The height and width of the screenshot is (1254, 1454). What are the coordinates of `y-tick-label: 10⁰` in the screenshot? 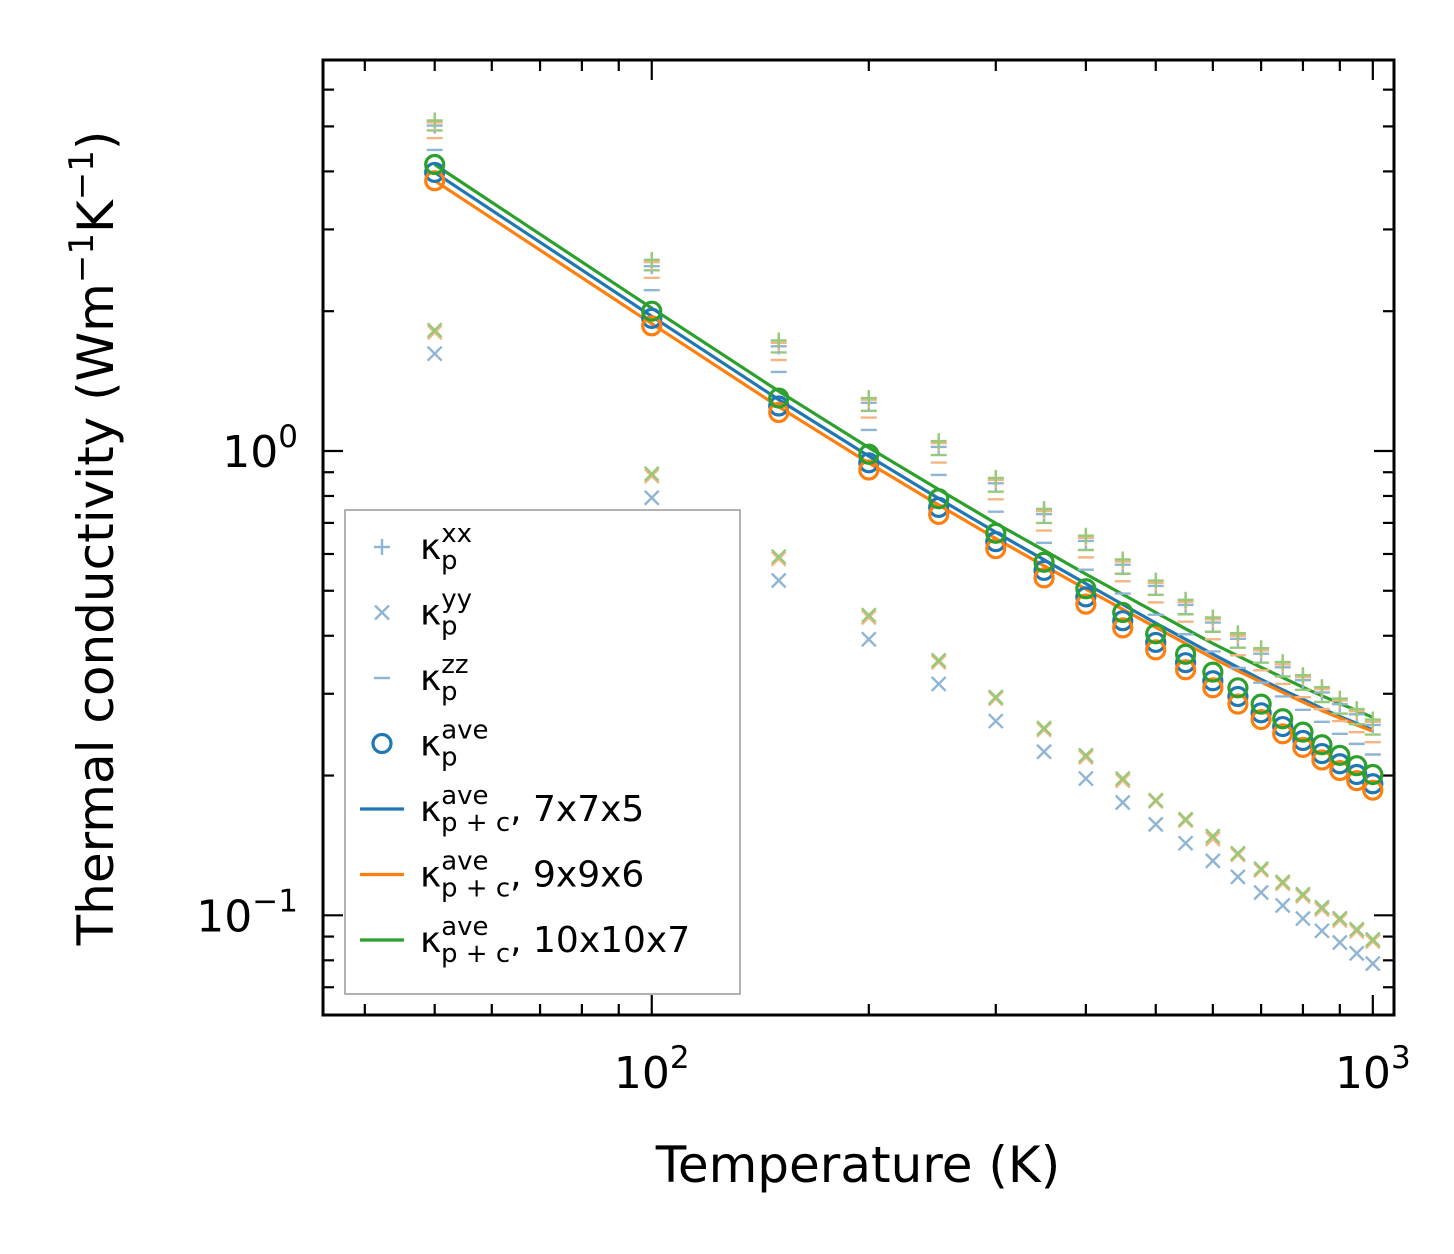 It's located at (260, 448).